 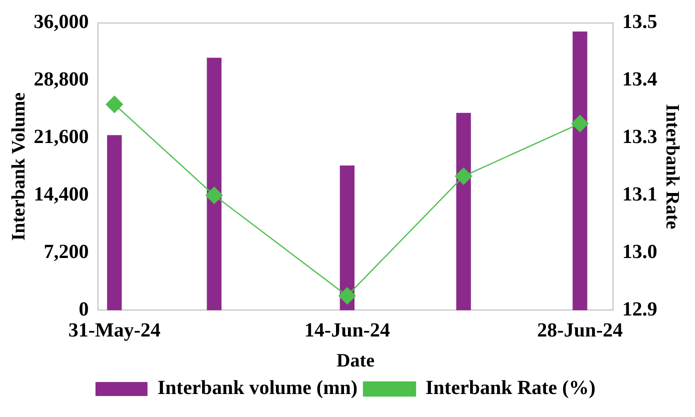 I want to click on legend-label: Interbank Rate (%), so click(x=511, y=388).